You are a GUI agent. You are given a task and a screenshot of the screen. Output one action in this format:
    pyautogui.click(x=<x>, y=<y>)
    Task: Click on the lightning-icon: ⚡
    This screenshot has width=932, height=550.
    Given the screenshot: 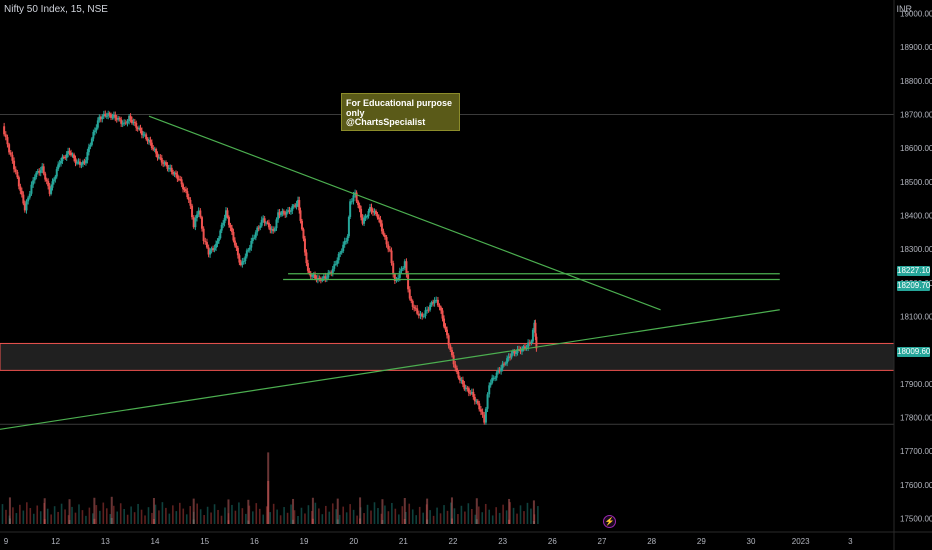 What is the action you would take?
    pyautogui.click(x=609, y=521)
    